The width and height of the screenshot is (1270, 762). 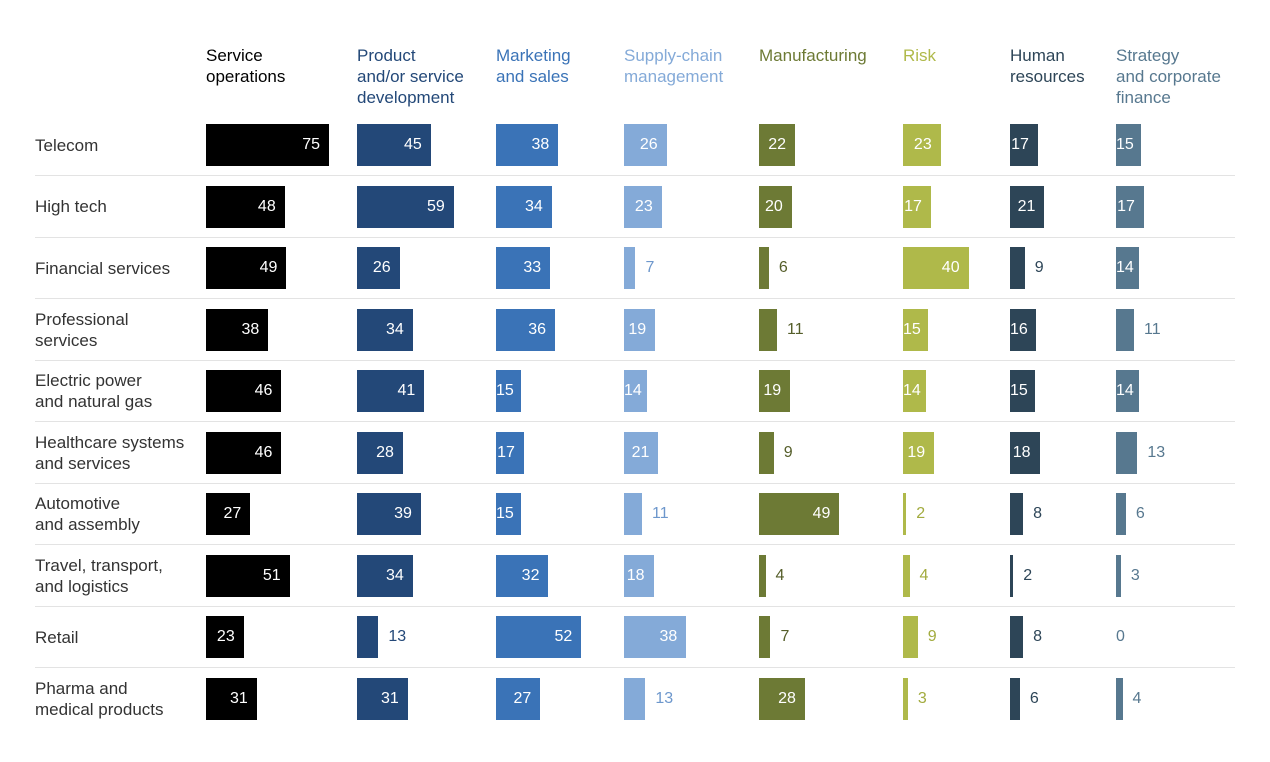 I want to click on value-label: 6, so click(x=783, y=267).